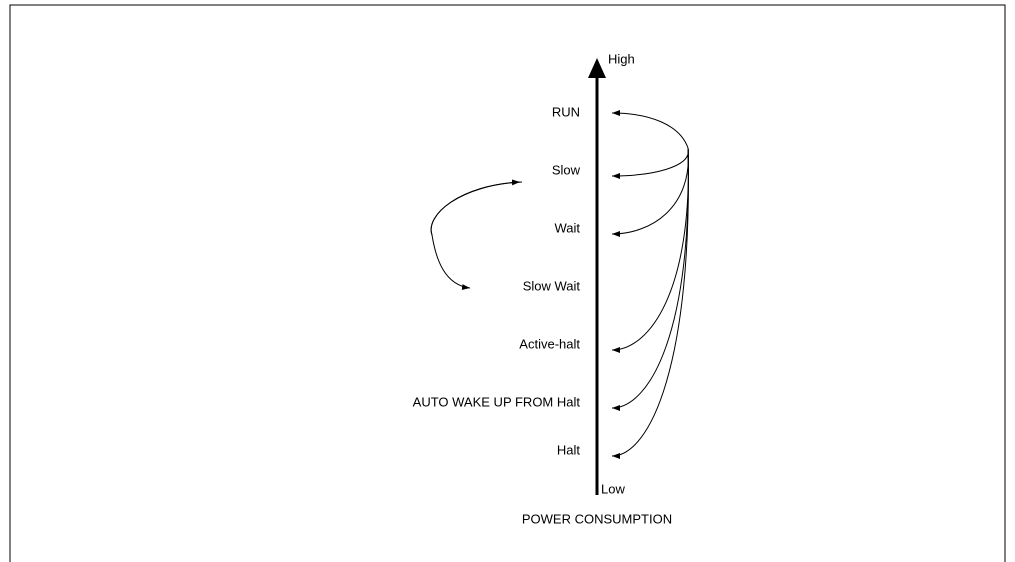 Image resolution: width=1015 pixels, height=562 pixels. Describe the element at coordinates (549, 343) in the screenshot. I see `mode-label: Active-halt` at that location.